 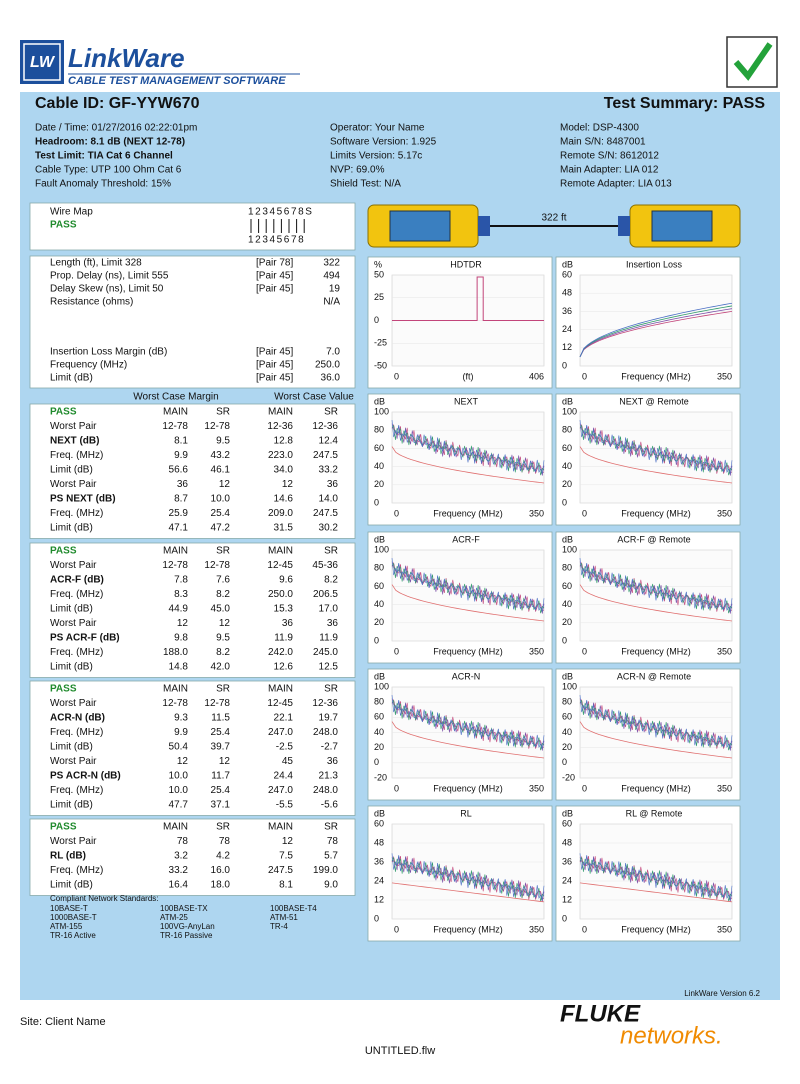 I want to click on result-cell: 14.8, so click(x=179, y=667).